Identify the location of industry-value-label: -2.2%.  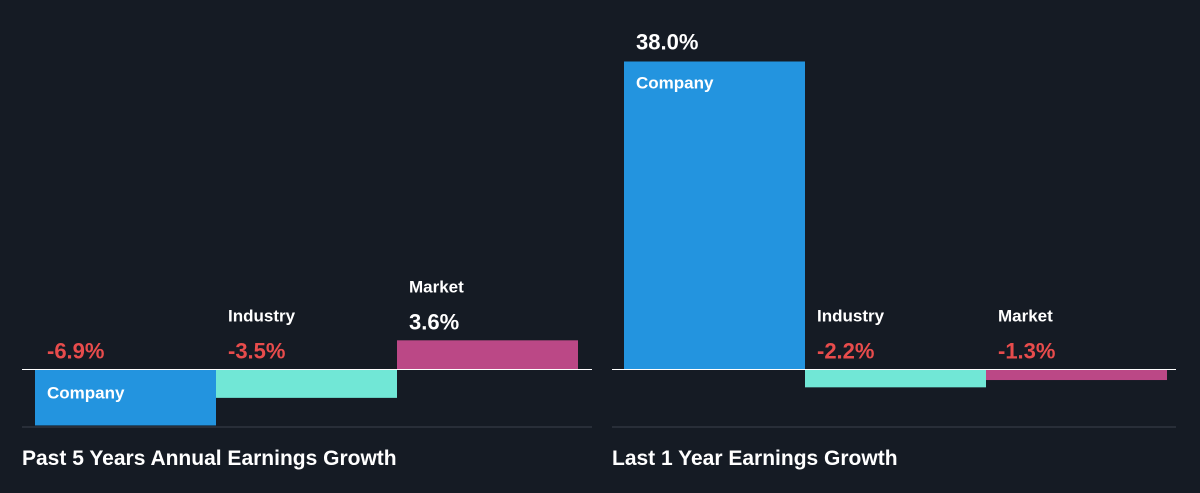
(845, 351).